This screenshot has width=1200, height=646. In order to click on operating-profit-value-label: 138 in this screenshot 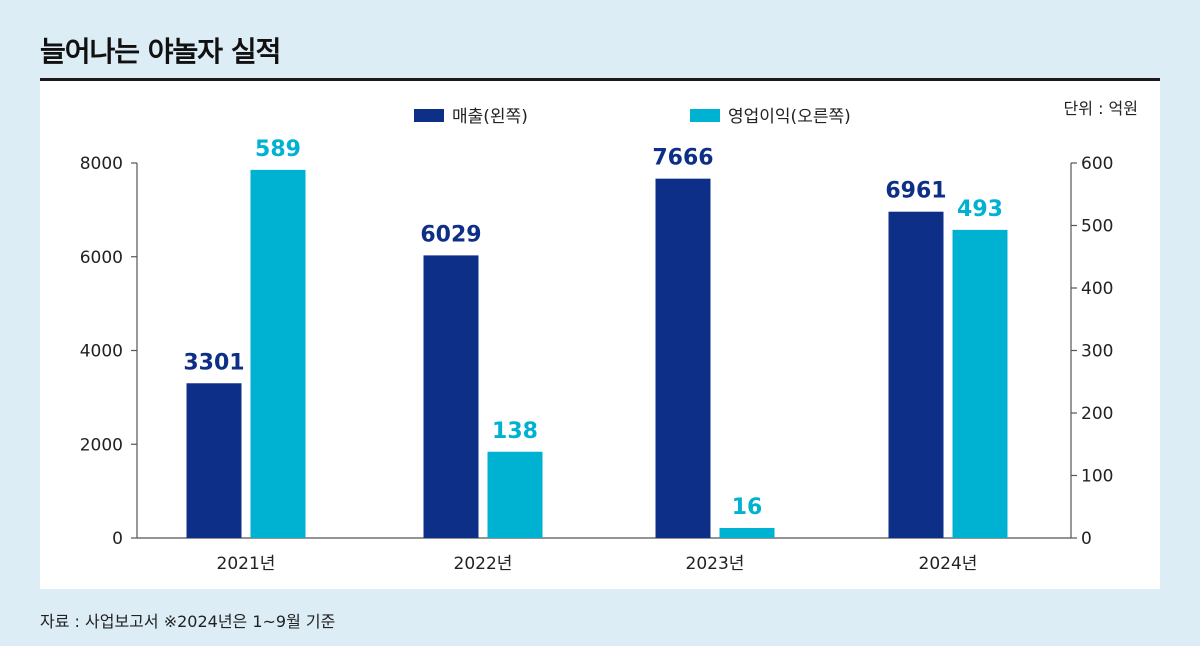, I will do `click(515, 431)`.